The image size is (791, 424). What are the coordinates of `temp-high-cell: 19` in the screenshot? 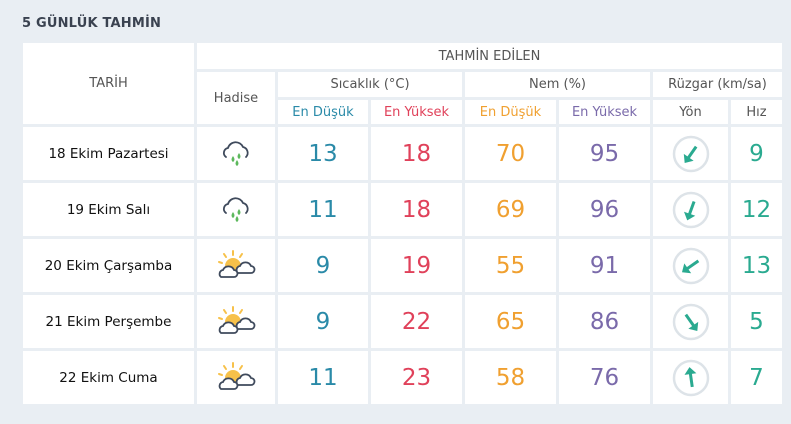 It's located at (416, 265).